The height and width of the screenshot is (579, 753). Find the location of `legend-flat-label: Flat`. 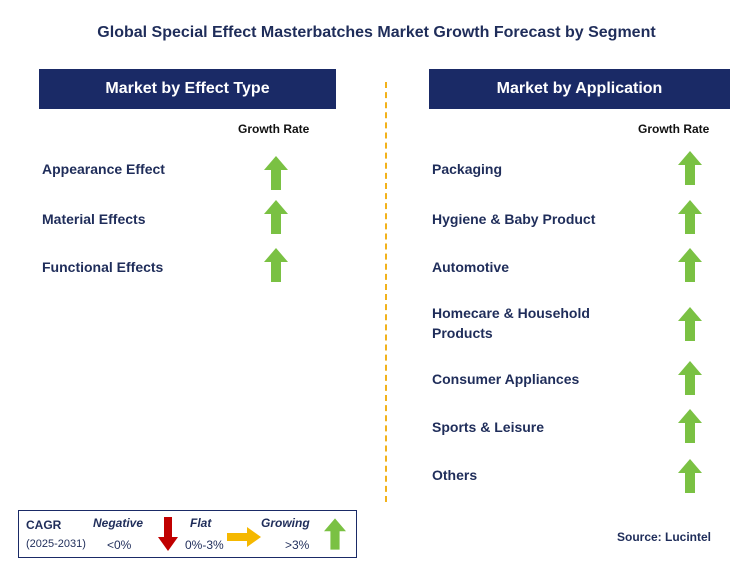

legend-flat-label: Flat is located at coordinates (201, 523).